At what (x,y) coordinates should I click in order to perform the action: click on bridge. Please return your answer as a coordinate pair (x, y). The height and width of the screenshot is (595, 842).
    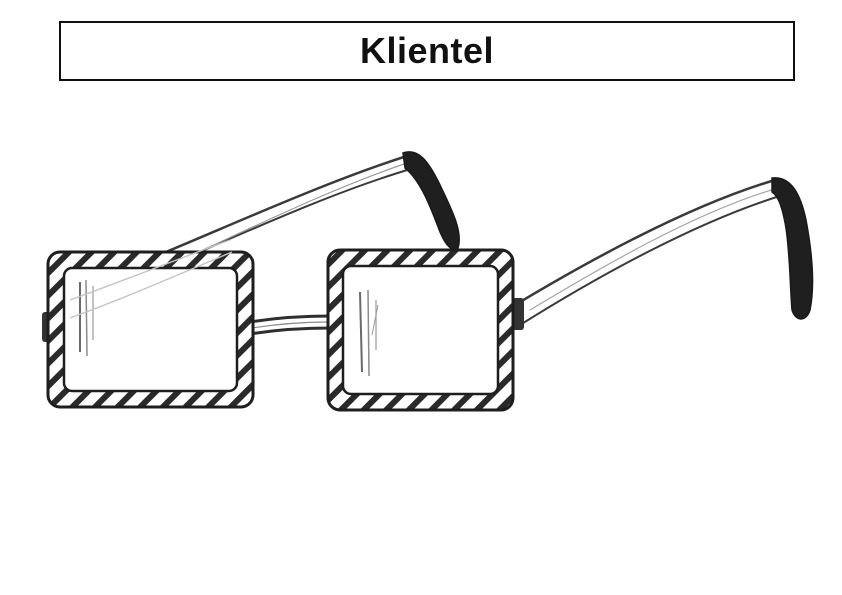
    Looking at the image, I should click on (290, 325).